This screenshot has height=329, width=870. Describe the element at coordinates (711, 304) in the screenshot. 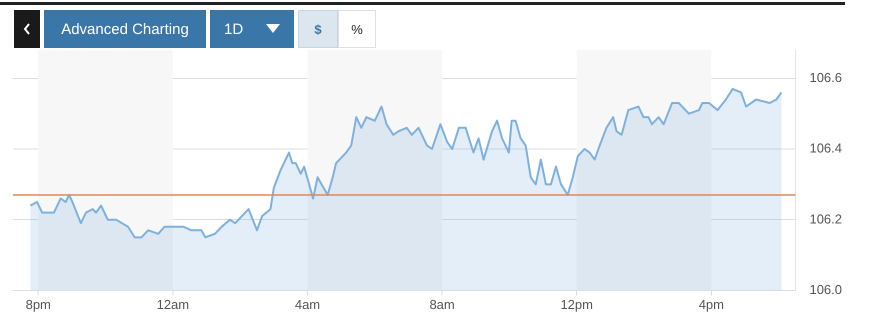

I see `x-tick-label: 4pm` at that location.